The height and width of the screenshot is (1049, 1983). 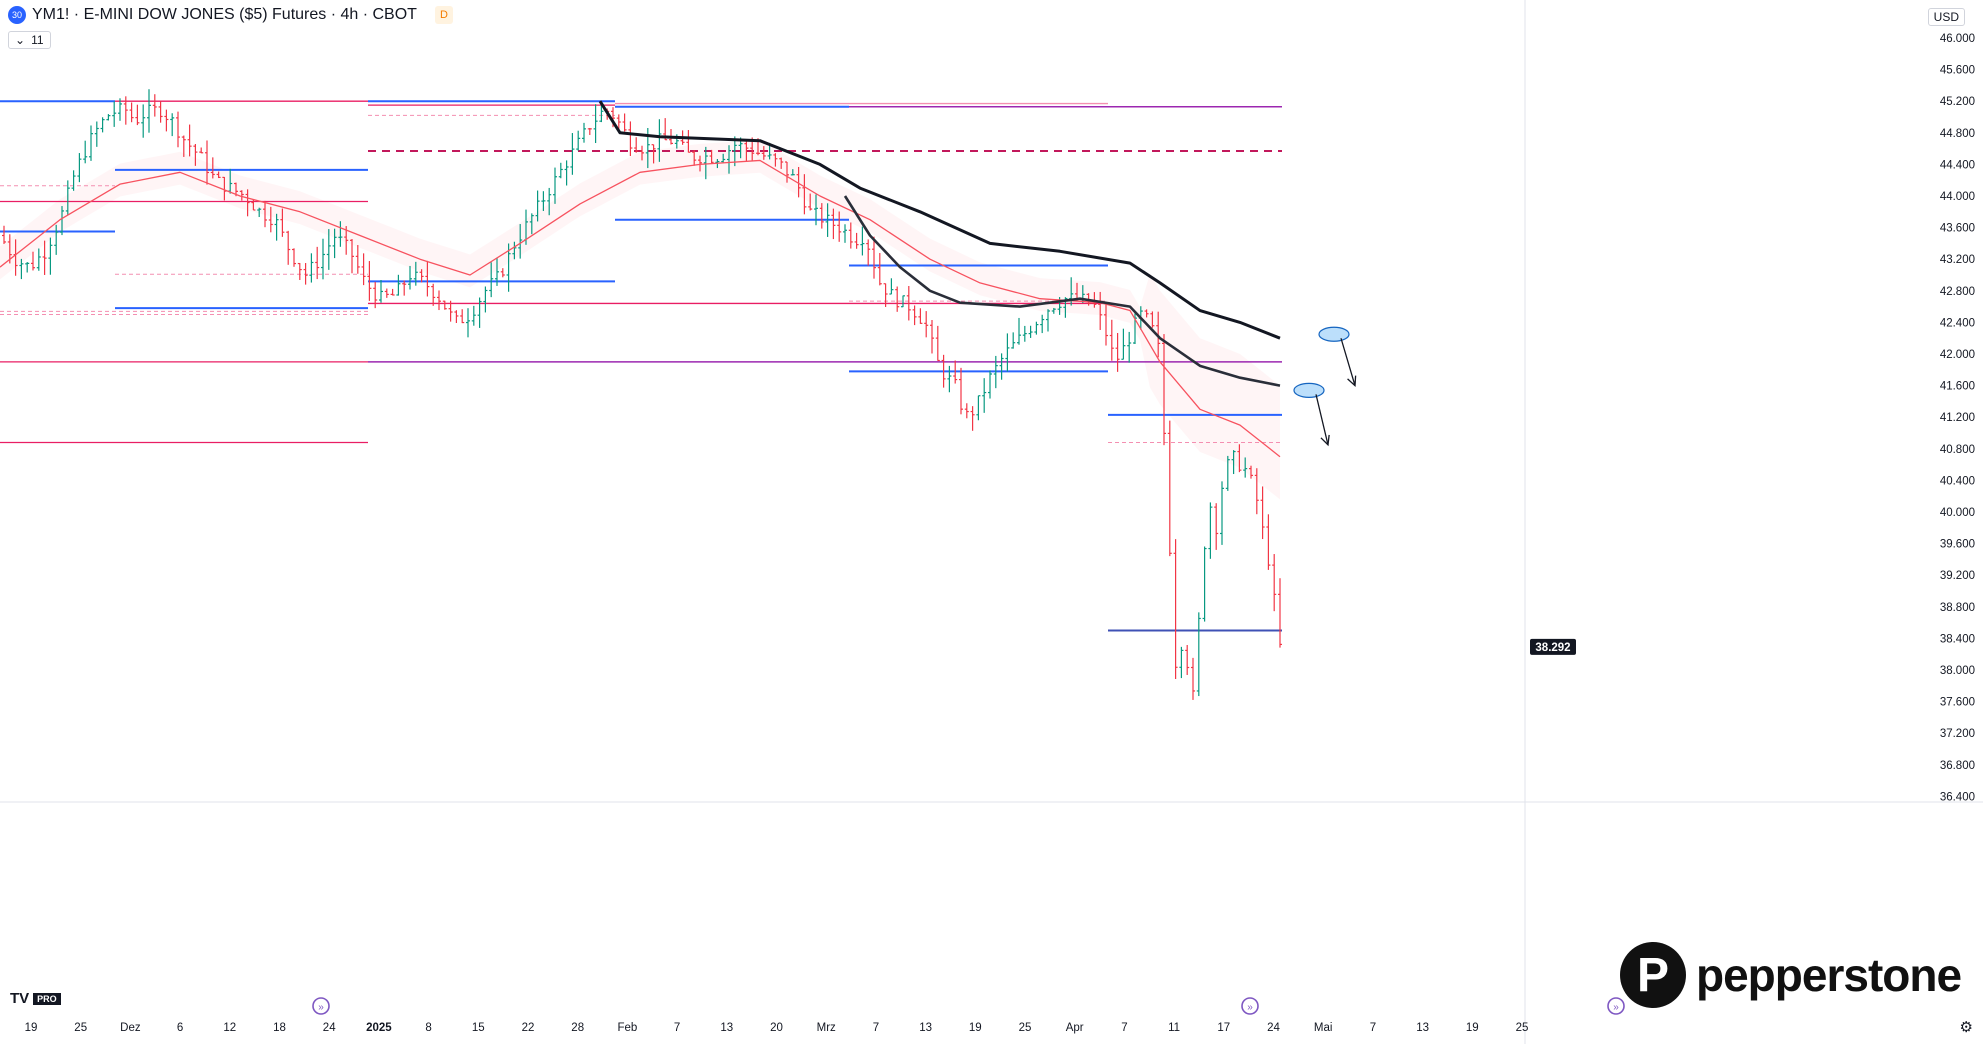 What do you see at coordinates (1957, 165) in the screenshot?
I see `price-tick-label: 44.400` at bounding box center [1957, 165].